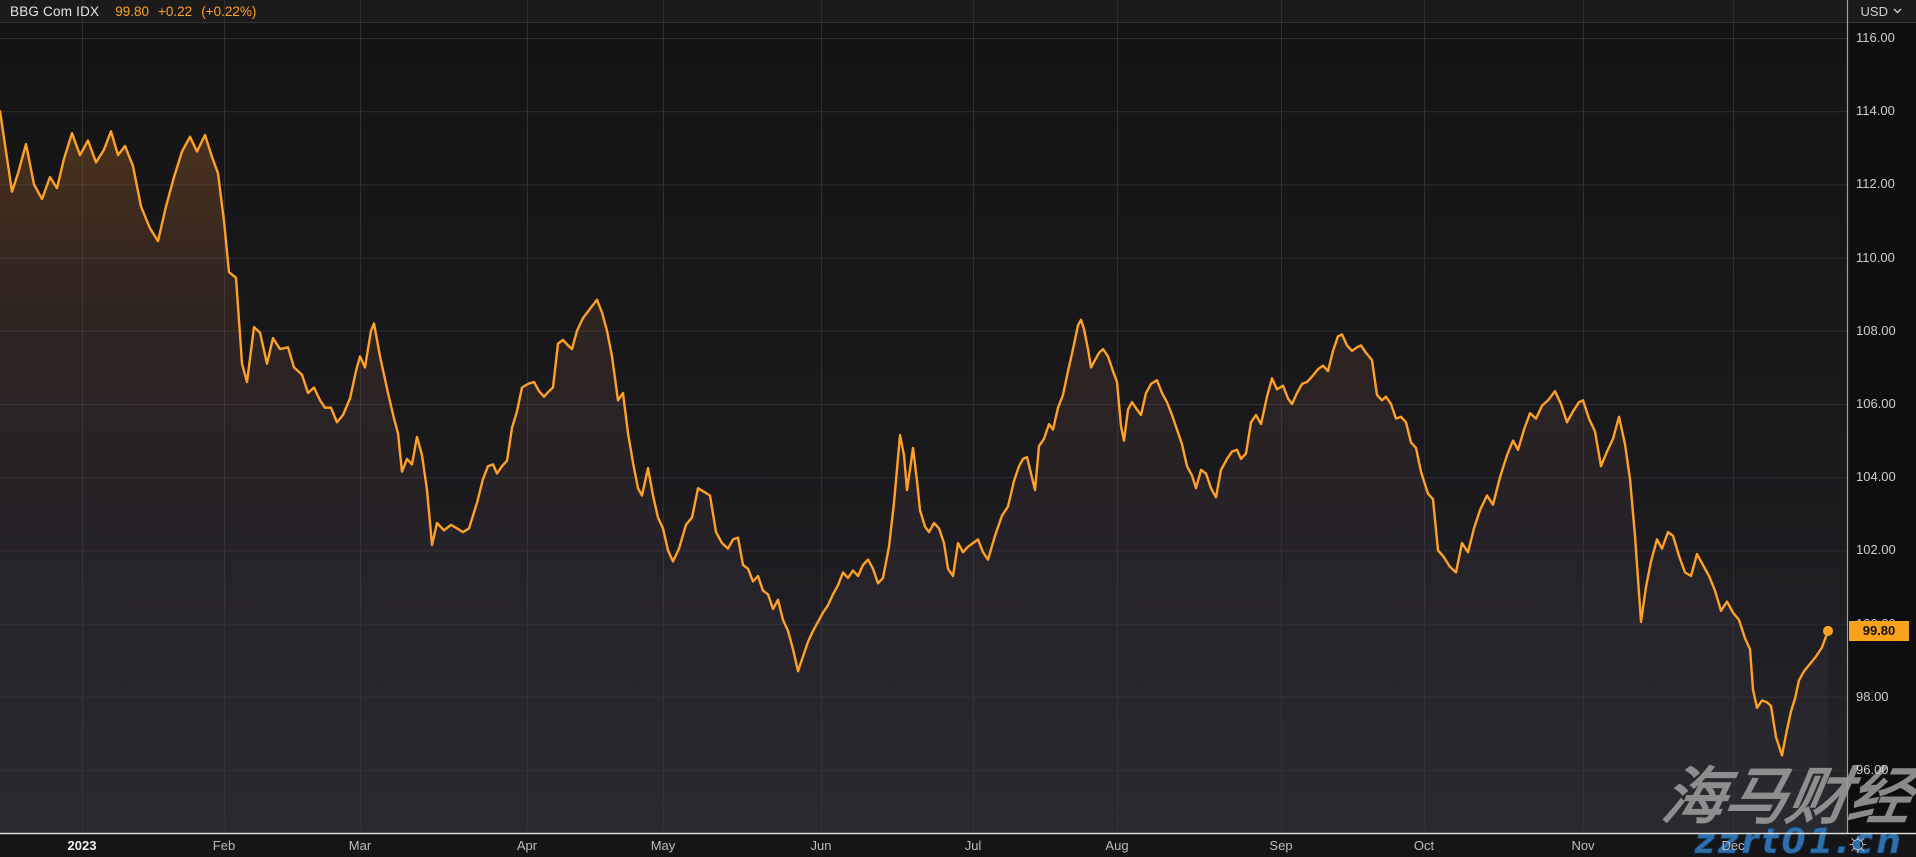  What do you see at coordinates (1876, 330) in the screenshot?
I see `price-tick-label: 108.00` at bounding box center [1876, 330].